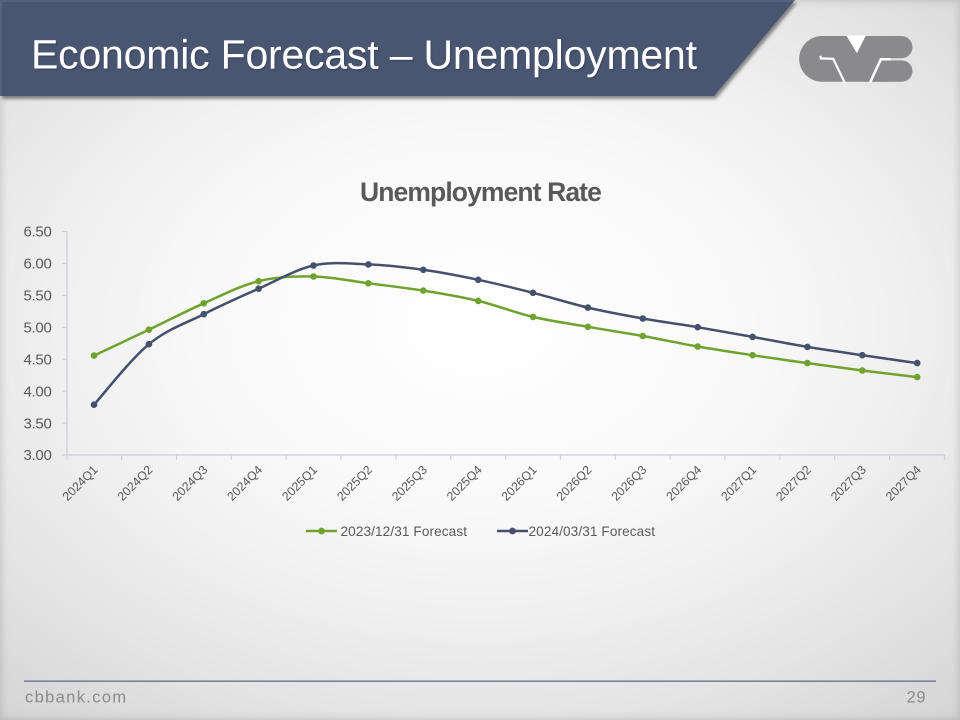 The image size is (960, 720). Describe the element at coordinates (848, 483) in the screenshot. I see `svg-text: 2027Q3` at that location.